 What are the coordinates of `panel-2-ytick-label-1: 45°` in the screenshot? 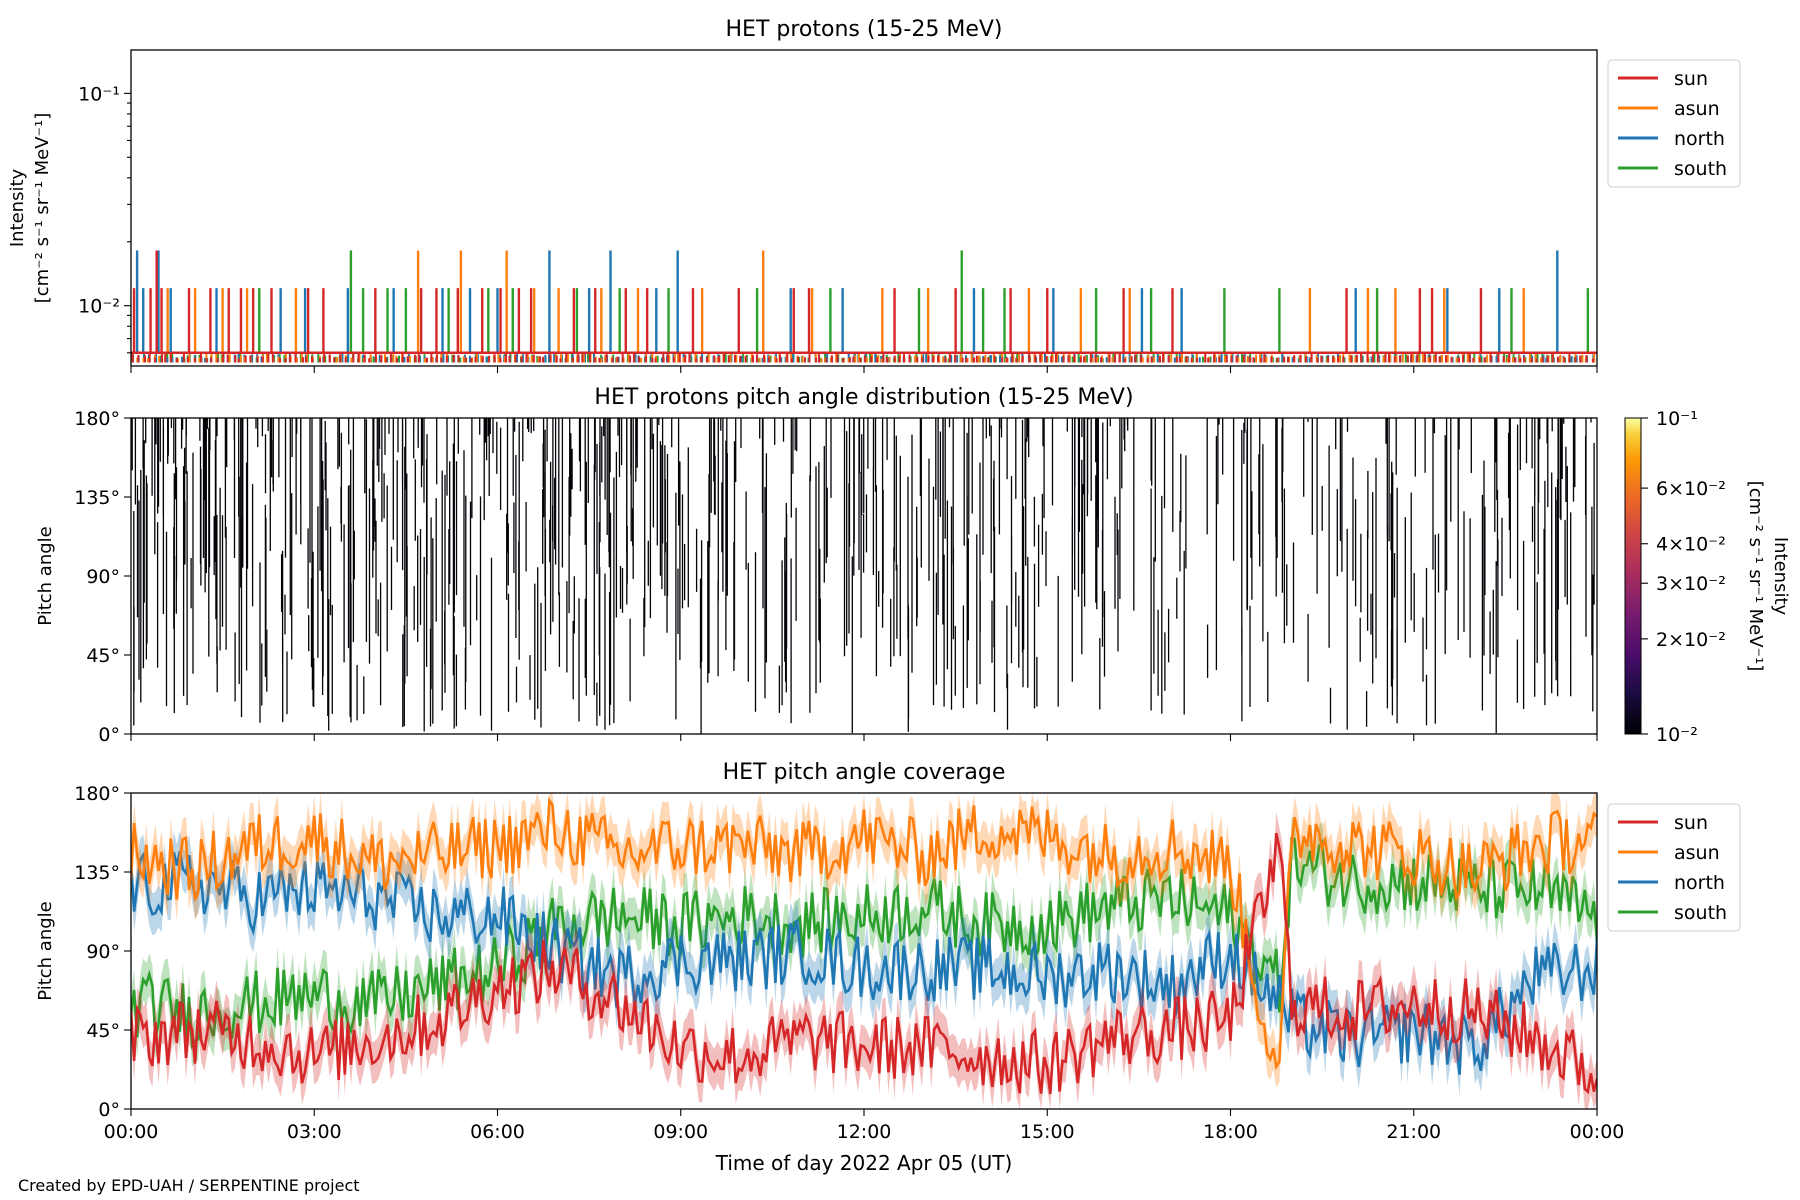 It's located at (103, 656).